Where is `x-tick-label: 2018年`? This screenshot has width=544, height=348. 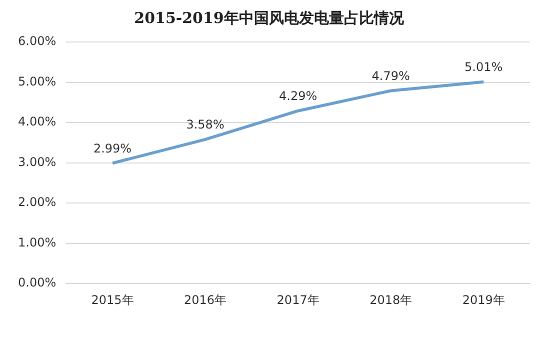
x-tick-label: 2018年 is located at coordinates (391, 299).